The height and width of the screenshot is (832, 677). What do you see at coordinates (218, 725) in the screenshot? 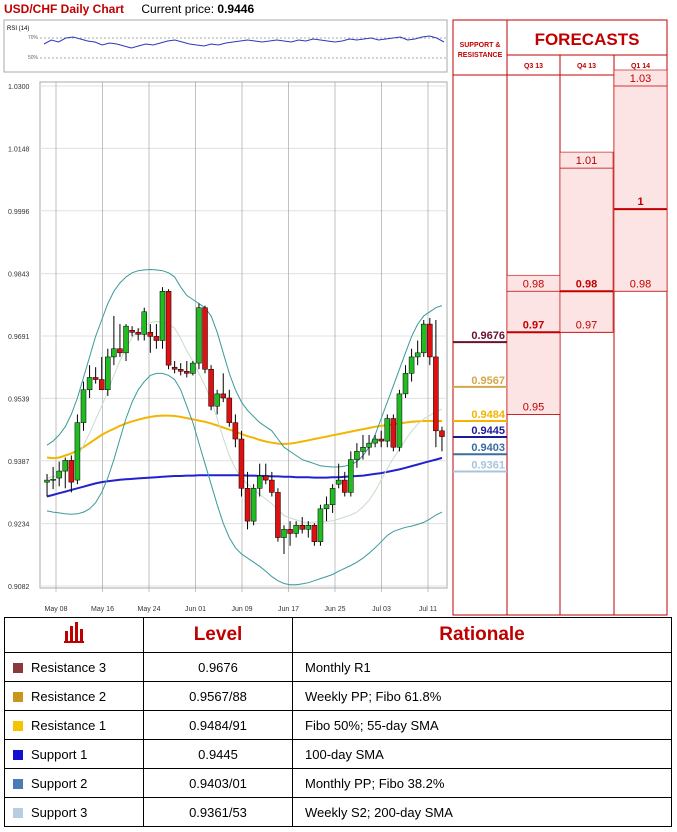
I see `level-value: 0.9484/91` at bounding box center [218, 725].